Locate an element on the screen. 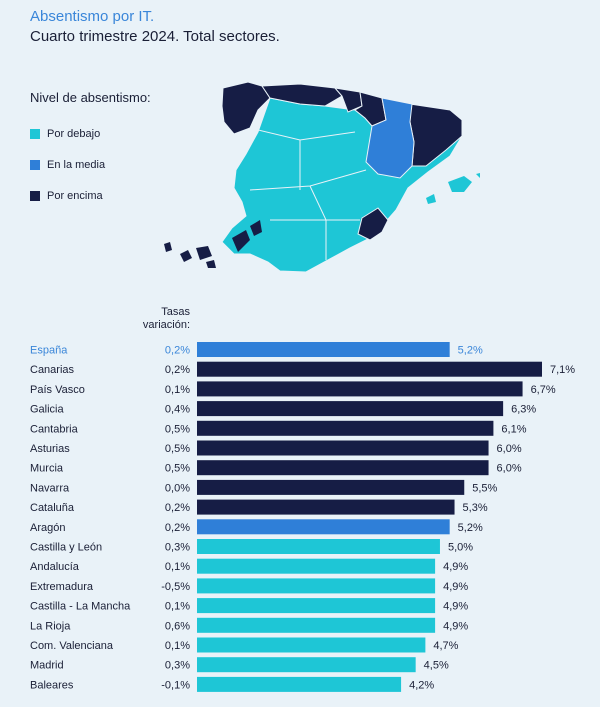 The image size is (600, 707). category-label: Castilla - La Mancha is located at coordinates (80, 607).